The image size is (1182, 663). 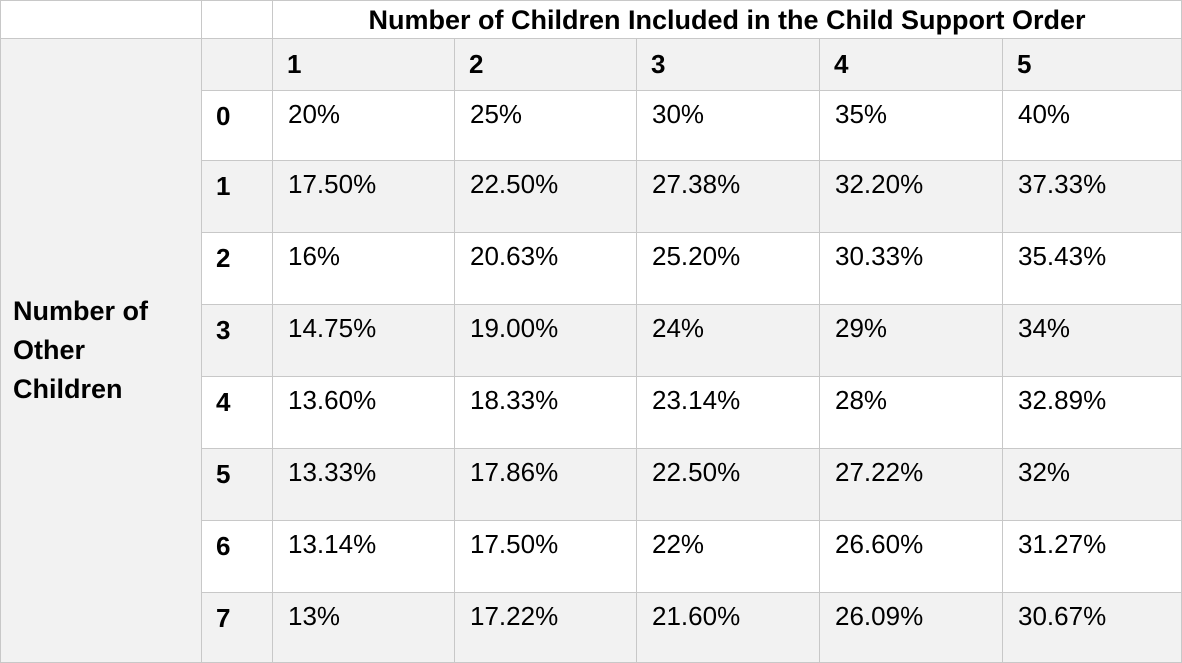 I want to click on table-cell: 35%, so click(x=911, y=125).